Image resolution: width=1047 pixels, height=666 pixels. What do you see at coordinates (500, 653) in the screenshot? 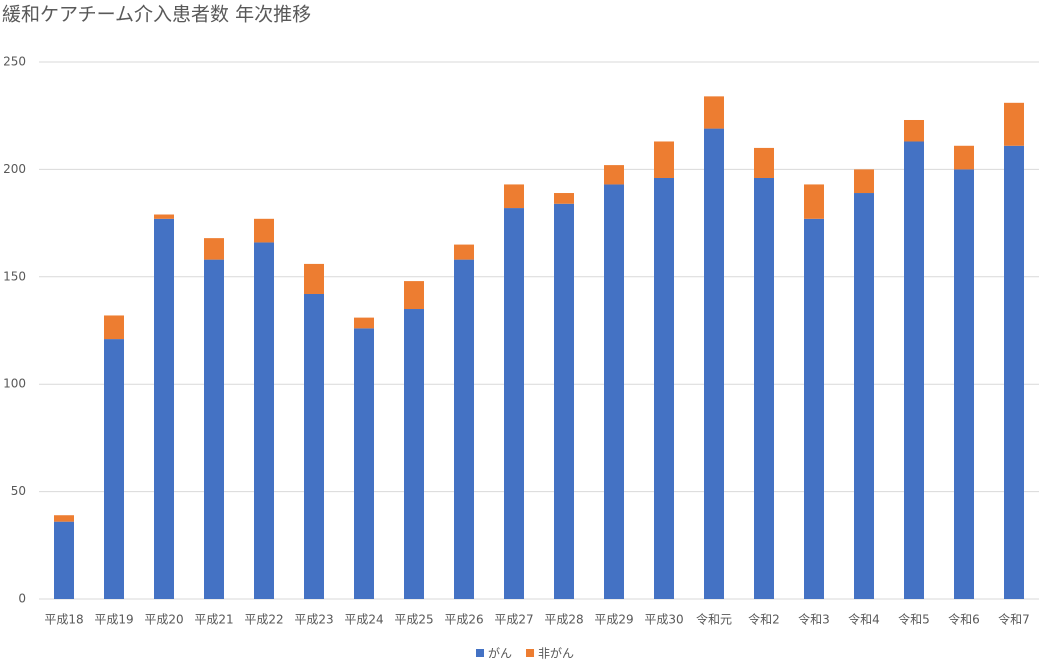
I see `legend-label: がん` at bounding box center [500, 653].